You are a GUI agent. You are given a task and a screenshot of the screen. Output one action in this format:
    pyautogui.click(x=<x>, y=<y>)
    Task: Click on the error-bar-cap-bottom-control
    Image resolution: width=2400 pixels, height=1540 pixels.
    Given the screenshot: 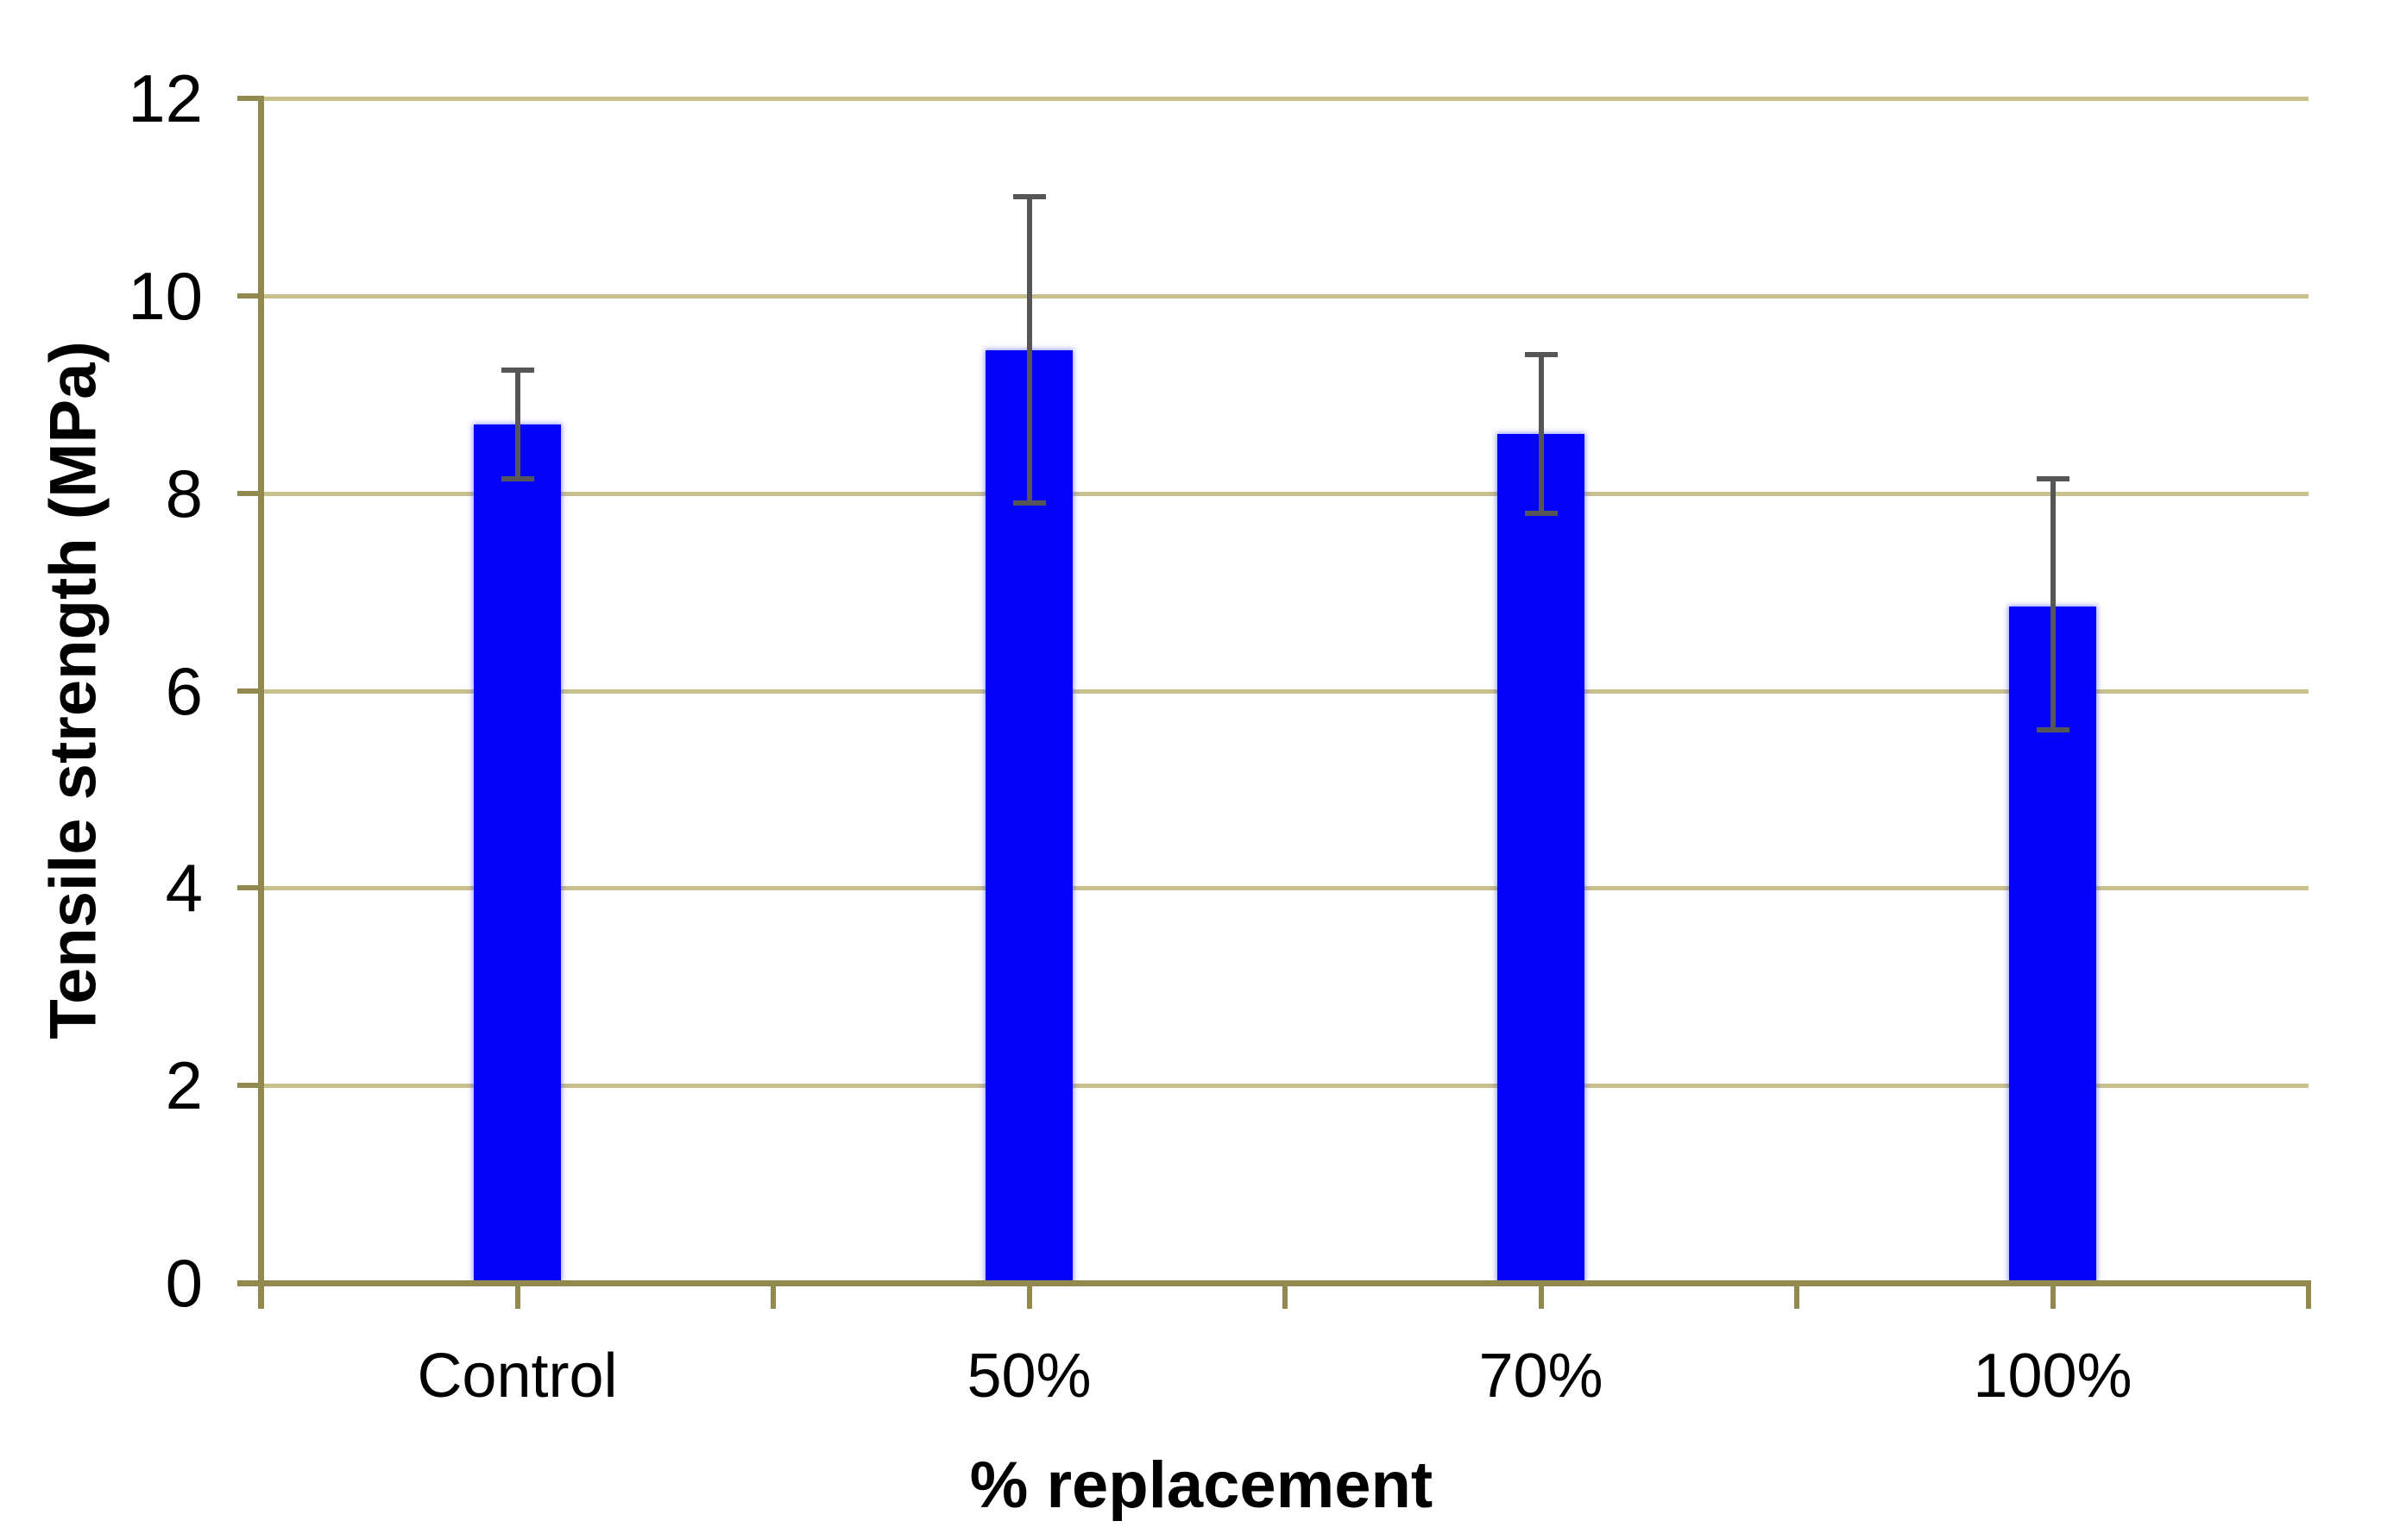 What is the action you would take?
    pyautogui.click(x=517, y=478)
    